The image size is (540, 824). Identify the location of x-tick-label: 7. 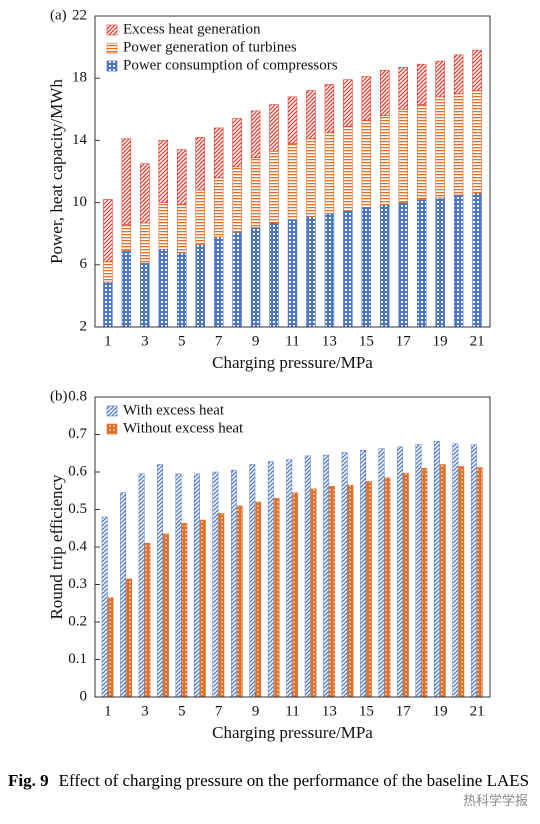
(219, 711).